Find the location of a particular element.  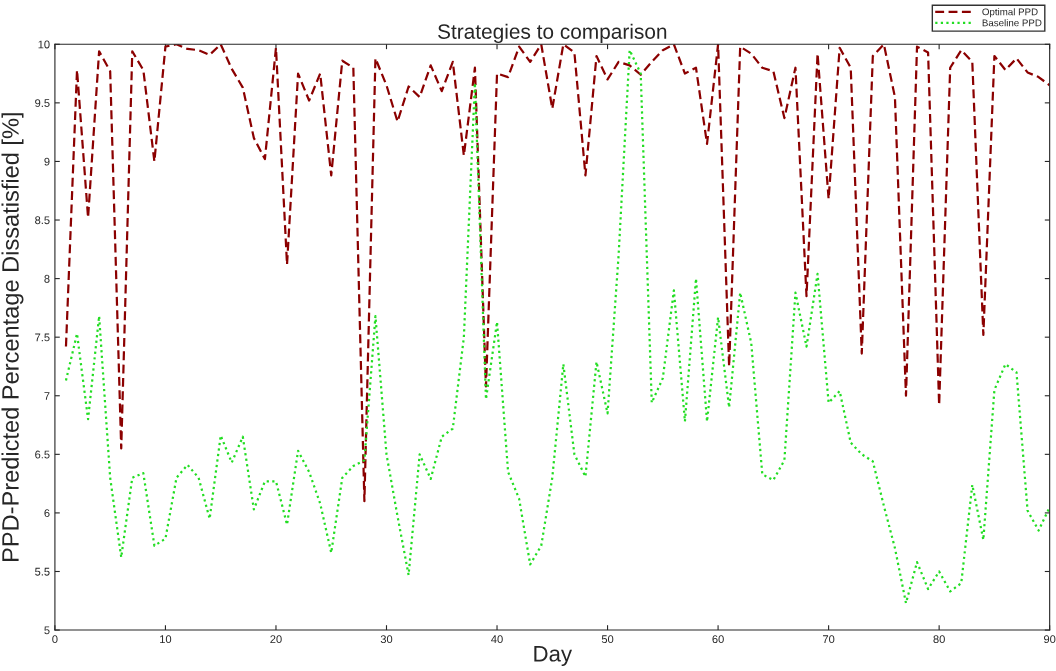

y-tick-label: 5 is located at coordinates (47, 630).